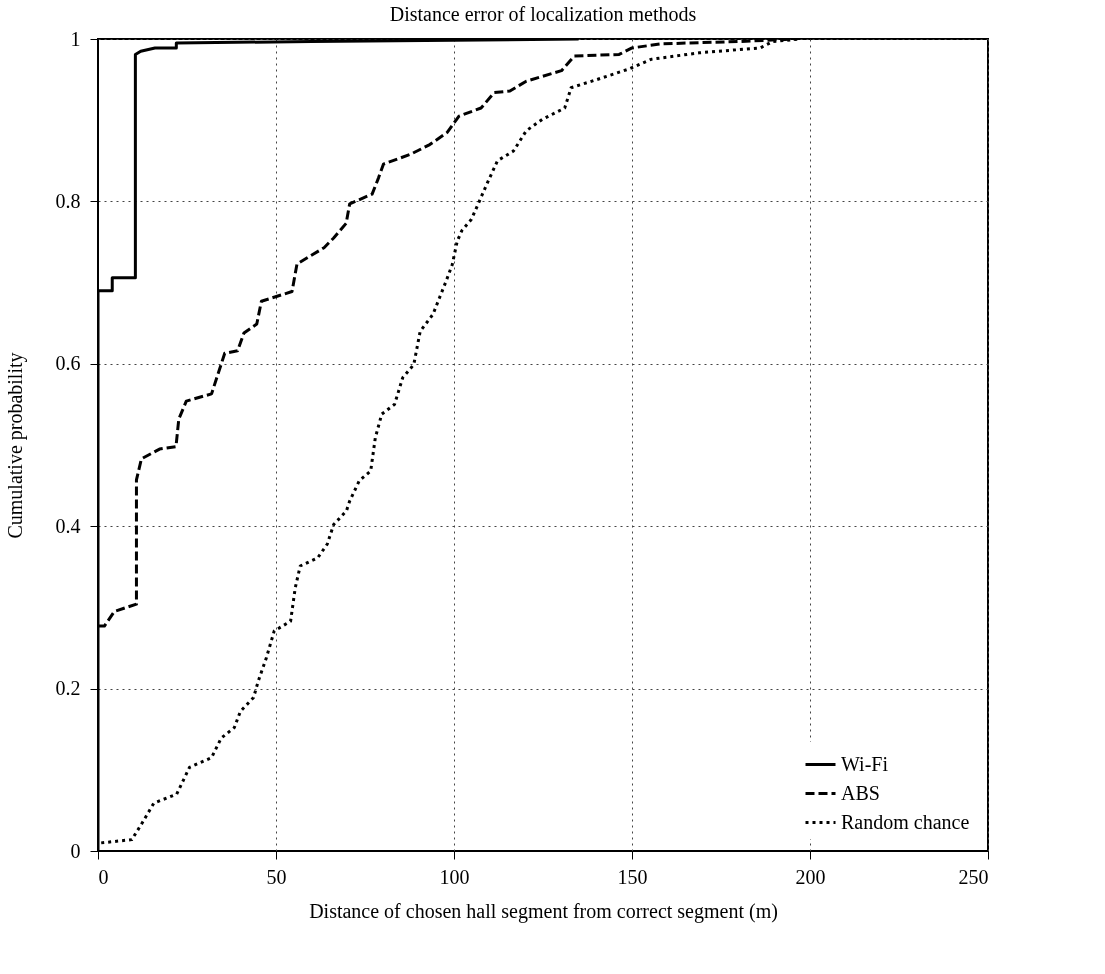 This screenshot has height=974, width=1105. What do you see at coordinates (68, 688) in the screenshot?
I see `y-tick-label: 0.2` at bounding box center [68, 688].